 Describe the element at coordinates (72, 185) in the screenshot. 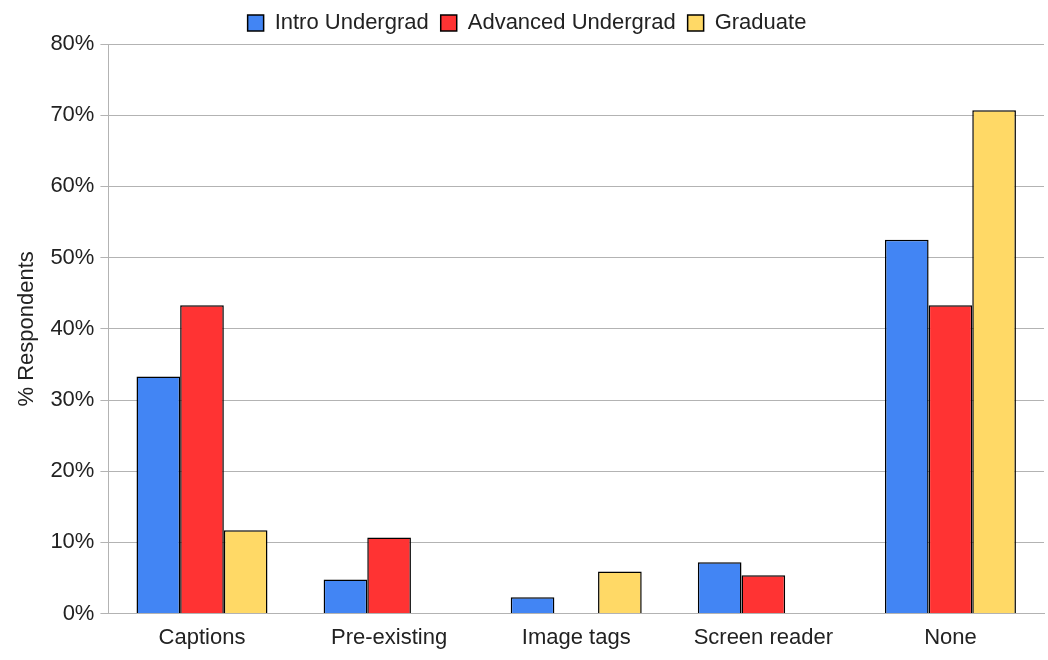

I see `y-tick-label: 60%` at that location.